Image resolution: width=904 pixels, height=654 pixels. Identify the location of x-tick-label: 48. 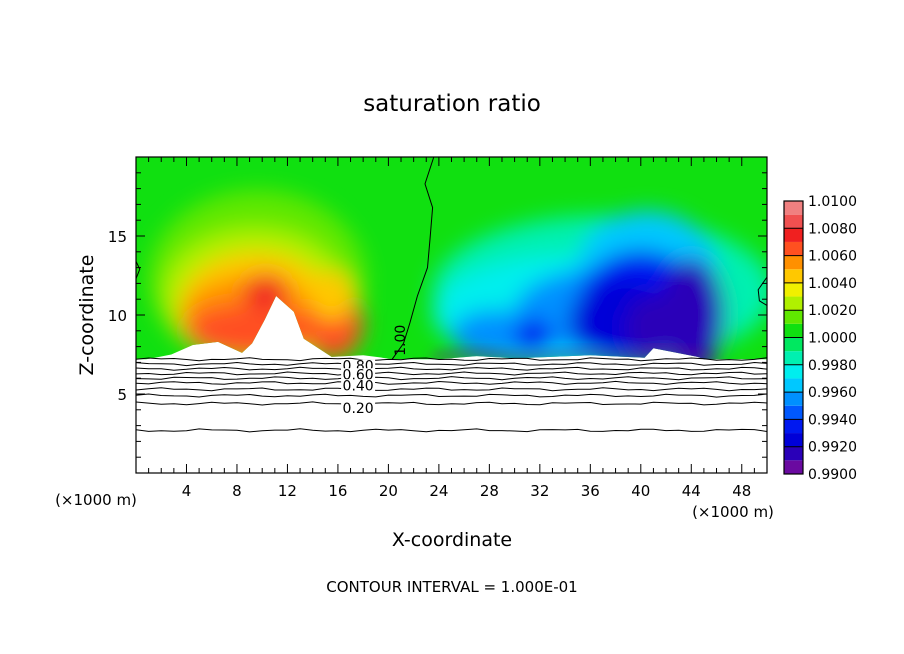
(741, 491).